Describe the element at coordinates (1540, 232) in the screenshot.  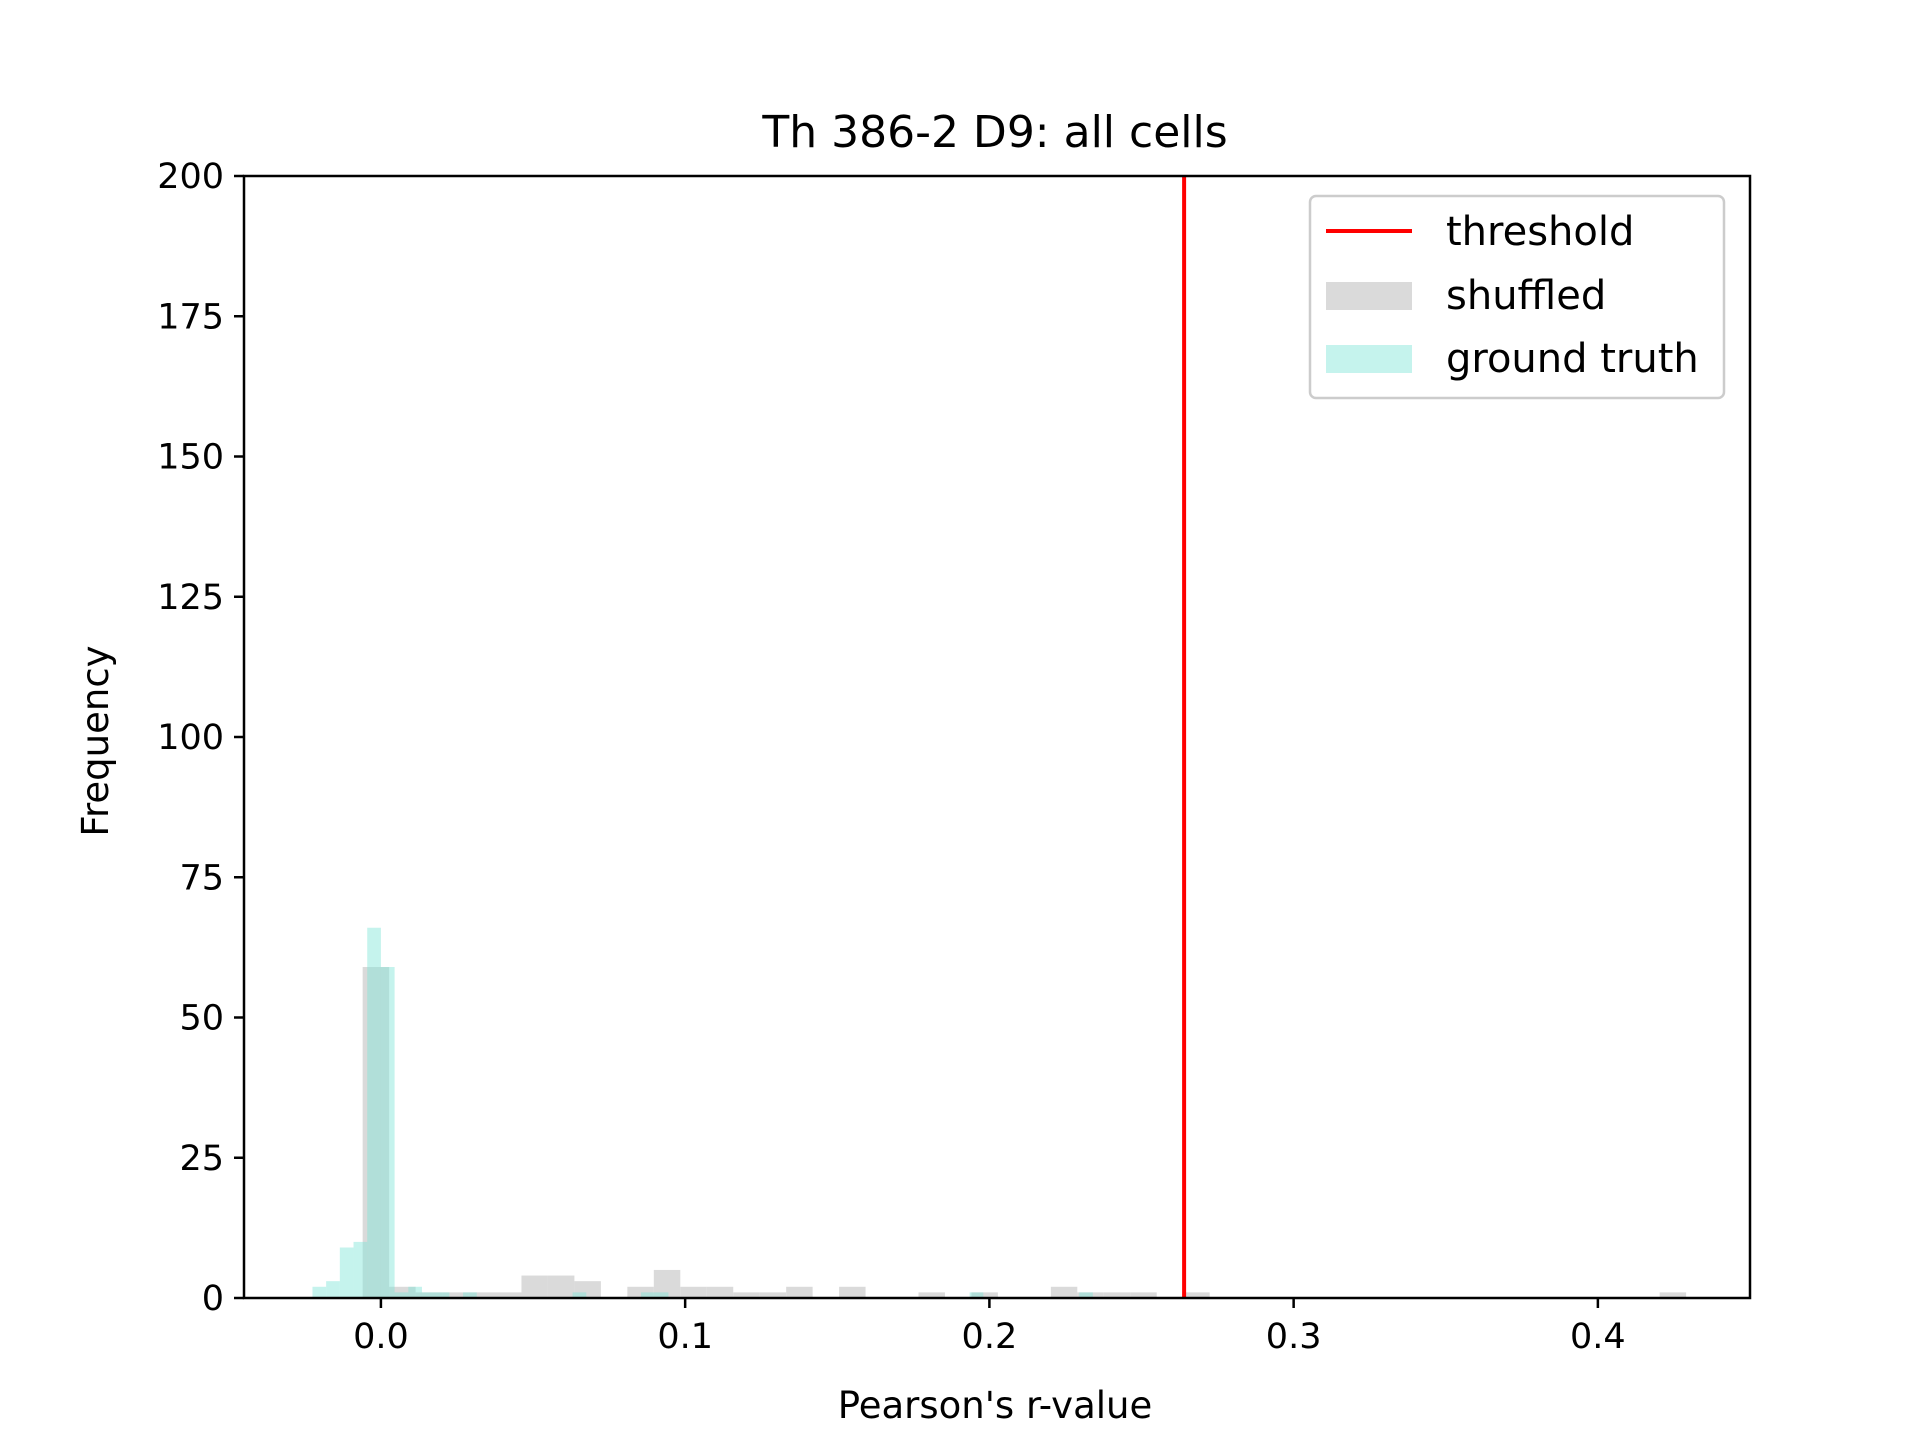
I see `legend-threshold-label: threshold` at that location.